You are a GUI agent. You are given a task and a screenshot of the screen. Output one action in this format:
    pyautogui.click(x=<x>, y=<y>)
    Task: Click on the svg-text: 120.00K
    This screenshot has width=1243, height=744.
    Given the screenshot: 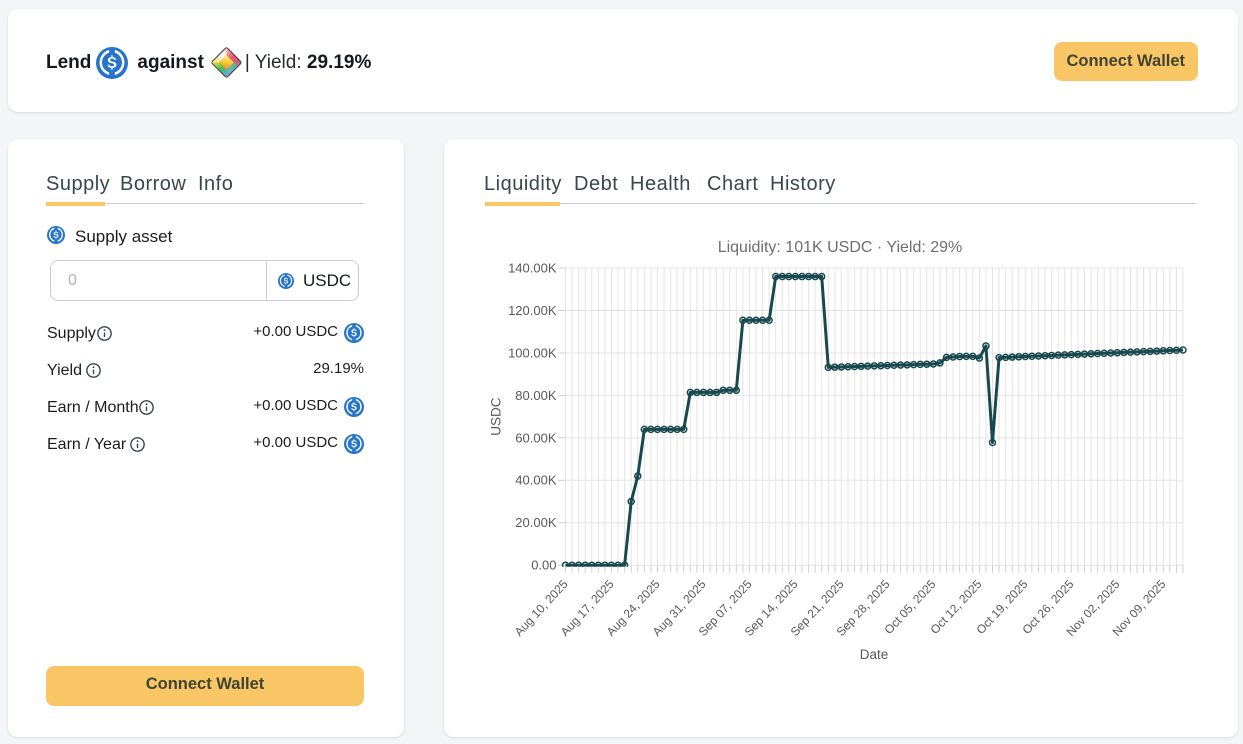 What is the action you would take?
    pyautogui.click(x=532, y=310)
    